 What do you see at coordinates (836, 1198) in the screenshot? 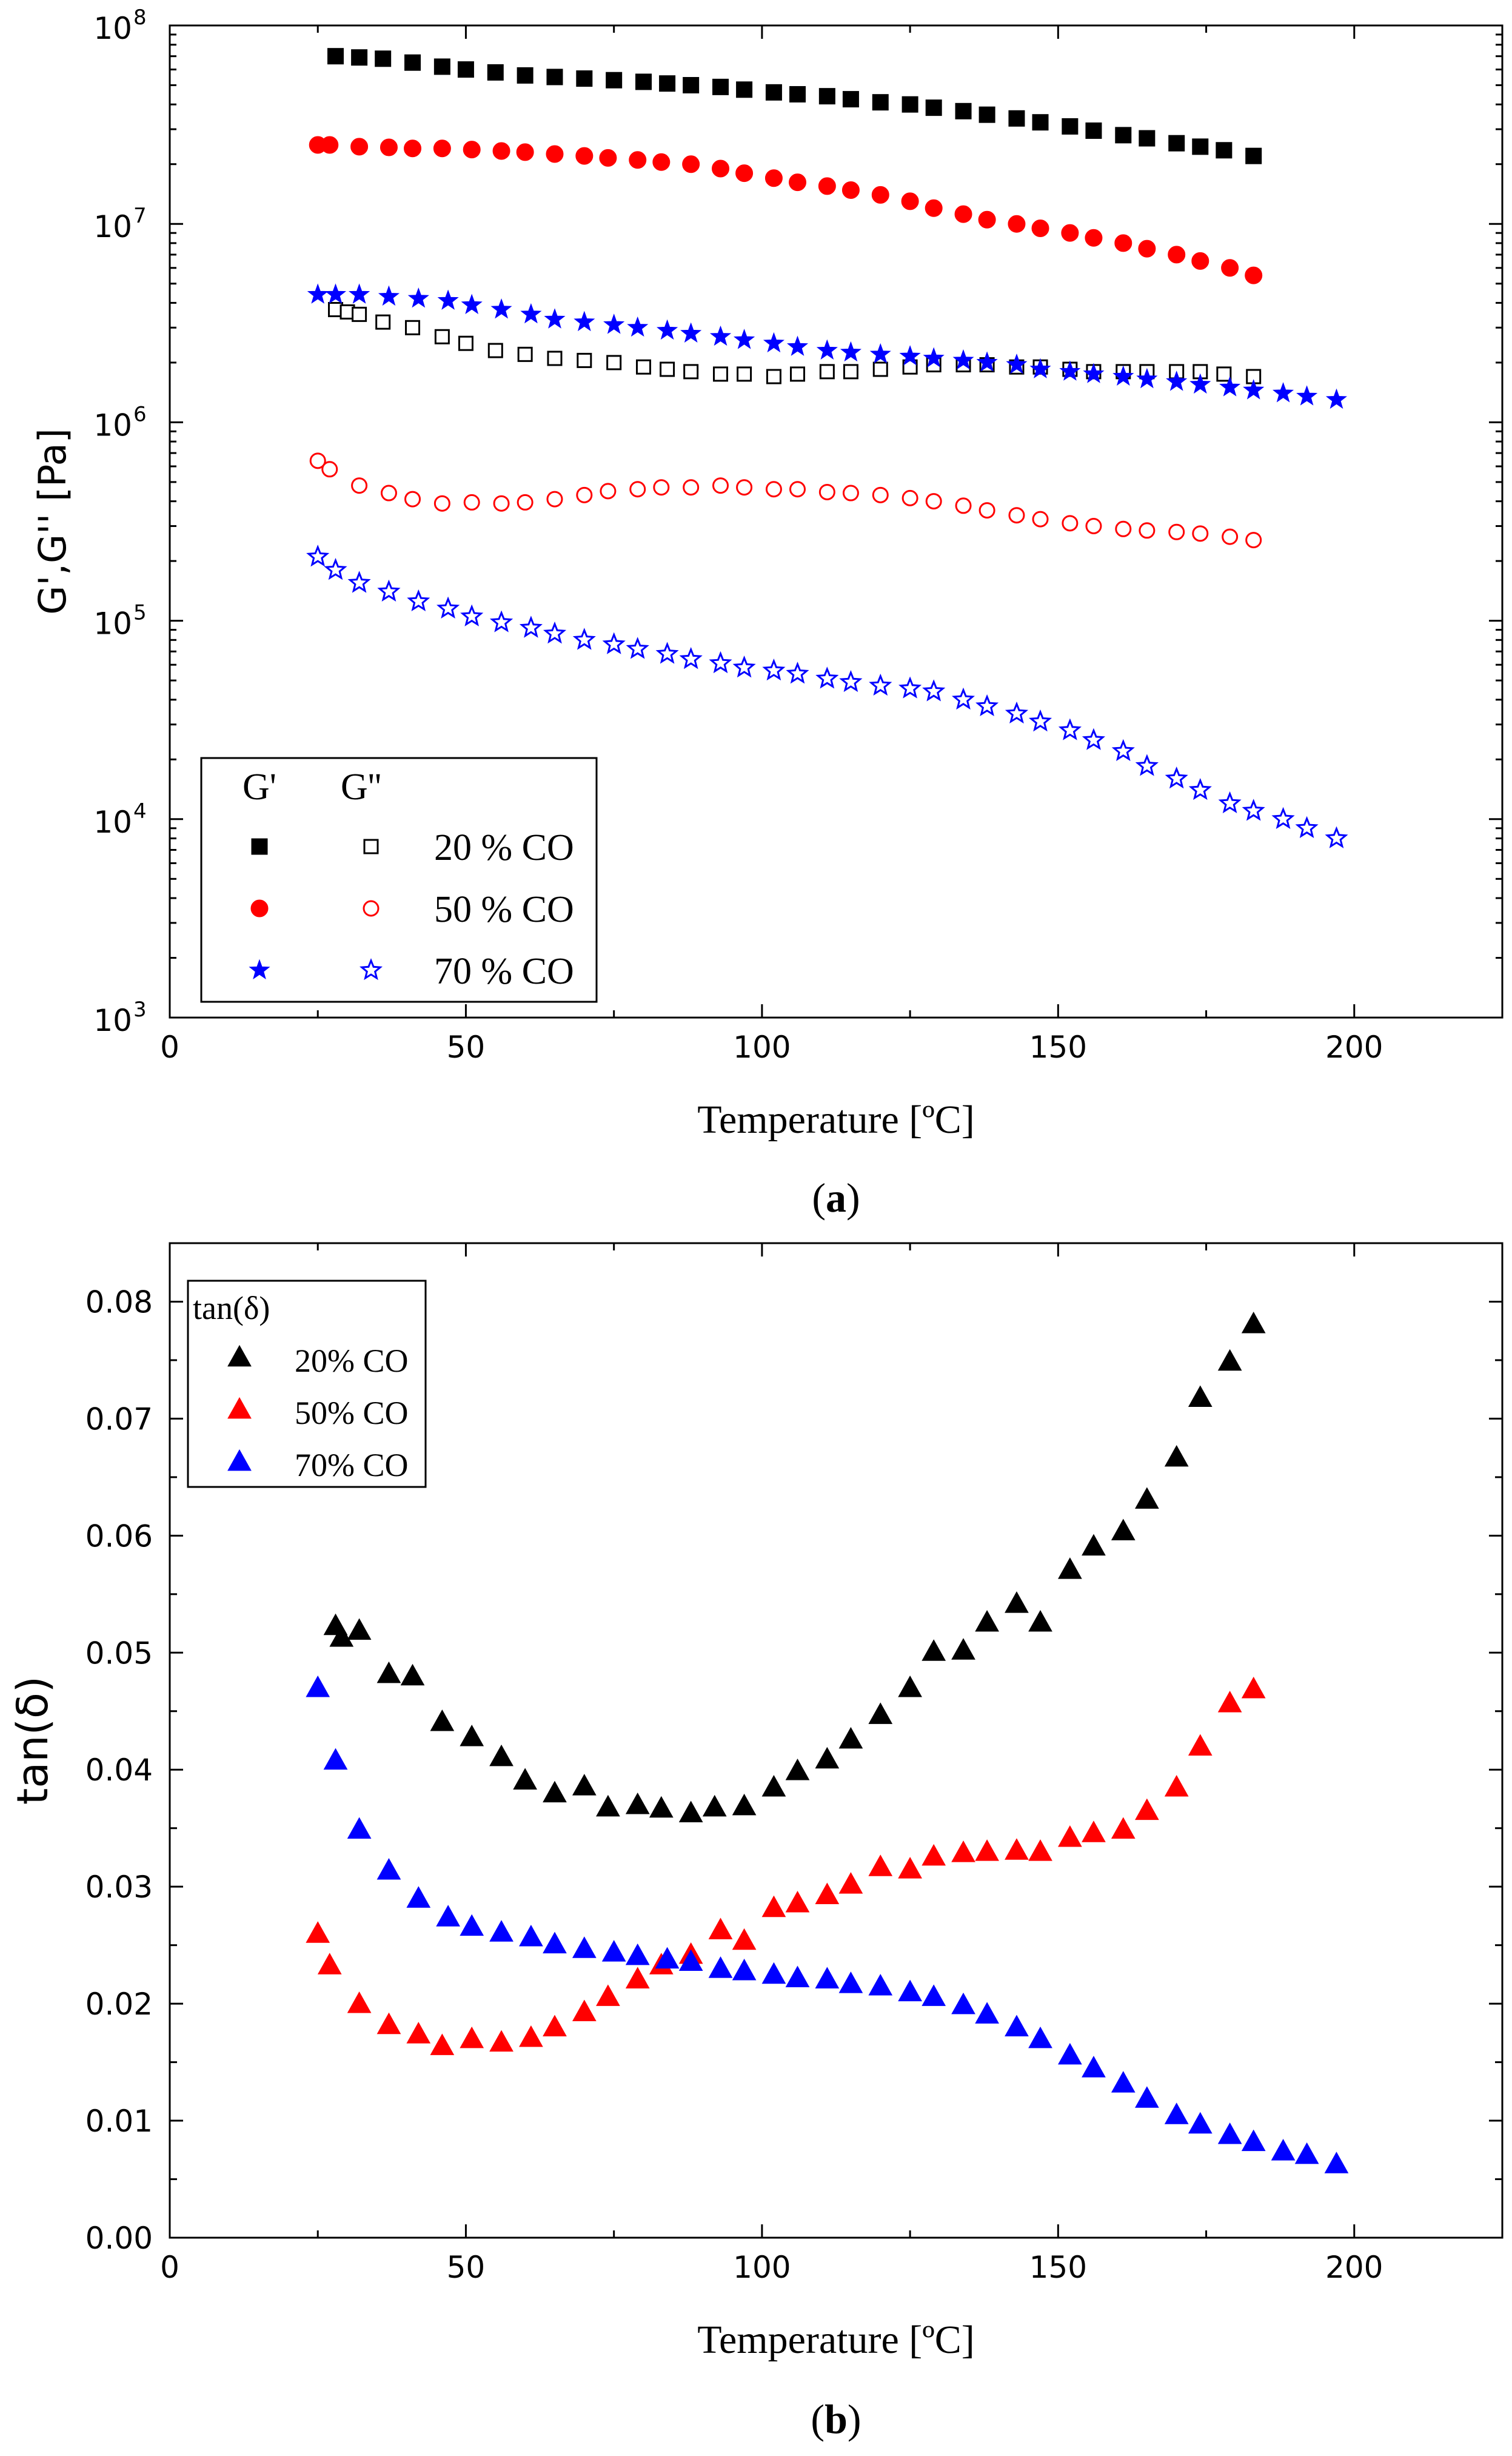
I see `caption-letter: a` at bounding box center [836, 1198].